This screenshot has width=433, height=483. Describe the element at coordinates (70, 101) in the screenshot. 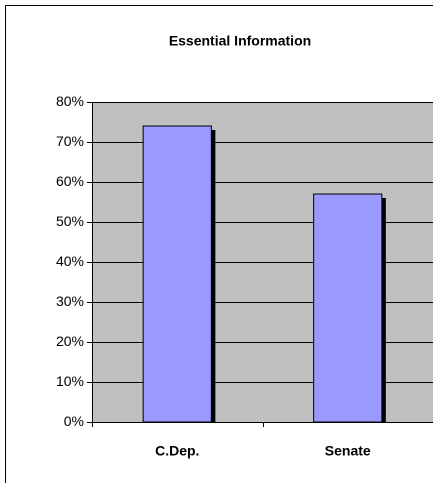

I see `y-tick-label: 80%` at that location.